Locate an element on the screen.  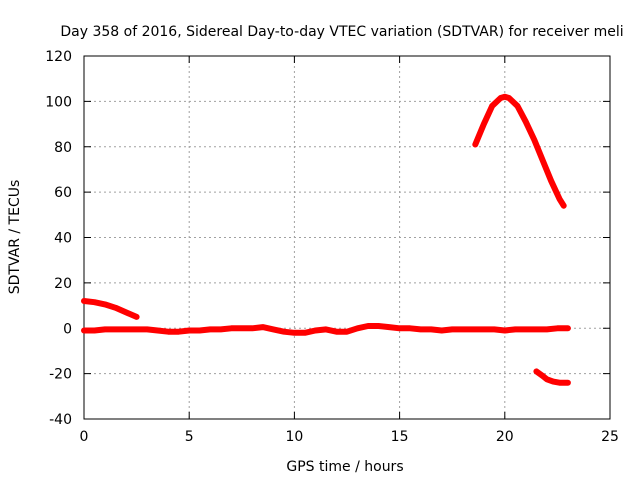
x-tick-label: 10 is located at coordinates (294, 437).